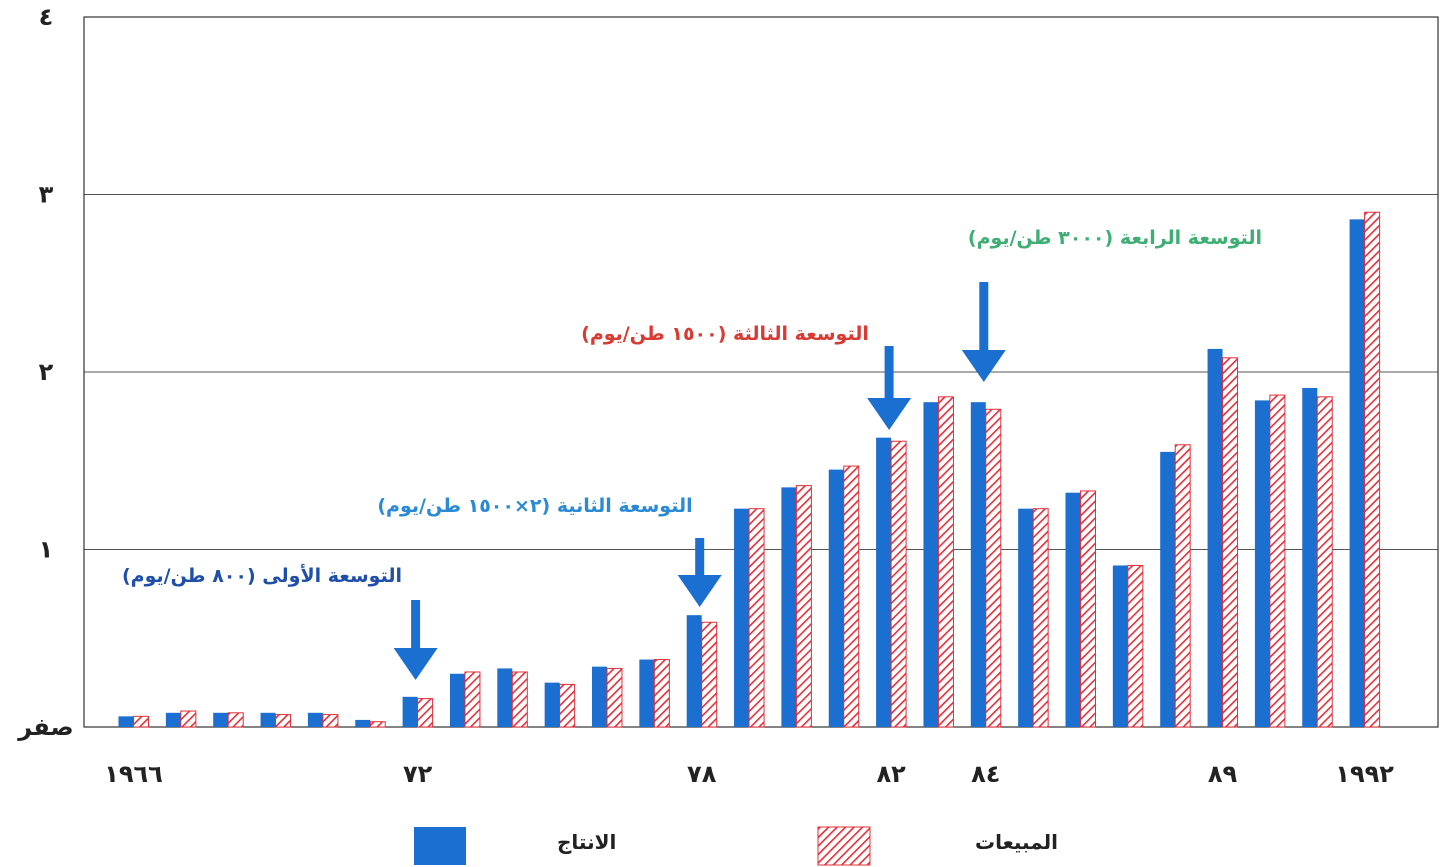  Describe the element at coordinates (985, 774) in the screenshot. I see `x-tick-label: ٨٤` at that location.